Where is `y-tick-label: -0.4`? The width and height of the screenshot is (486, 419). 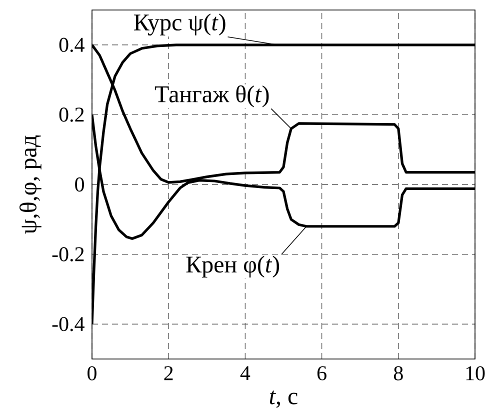
y-tick-label: -0.4 is located at coordinates (68, 324).